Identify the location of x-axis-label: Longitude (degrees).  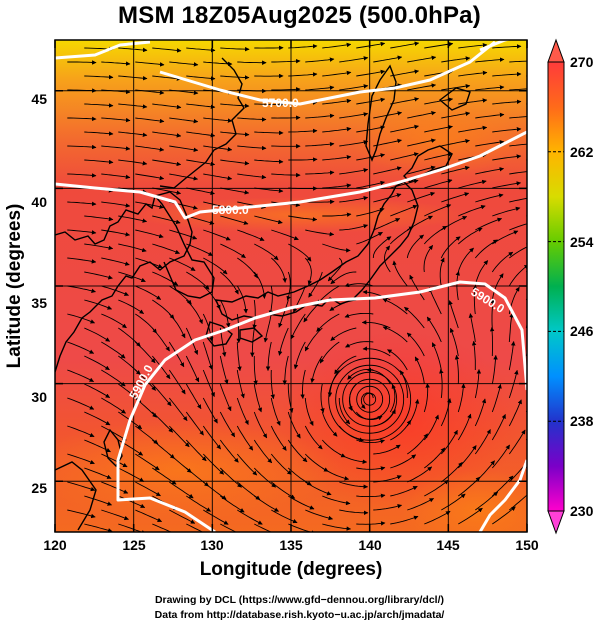
(291, 569).